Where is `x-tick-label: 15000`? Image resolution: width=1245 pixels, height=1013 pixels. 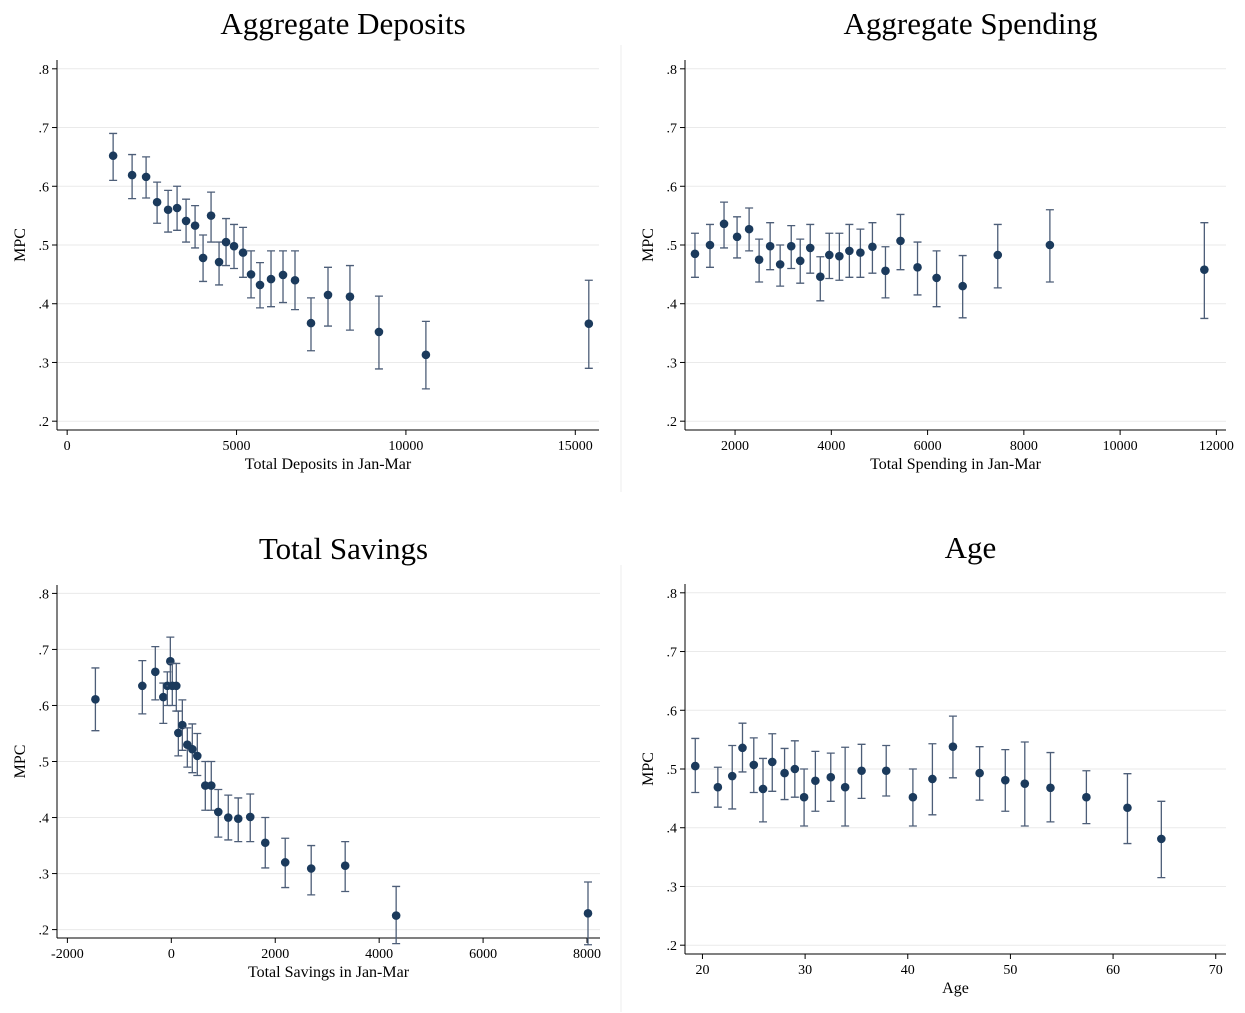 x-tick-label: 15000 is located at coordinates (575, 446).